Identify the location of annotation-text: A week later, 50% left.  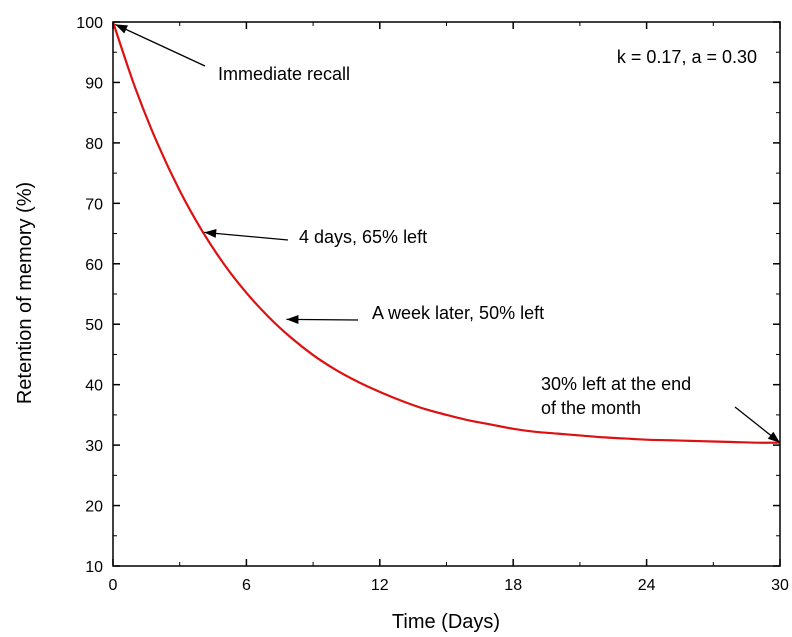
(458, 313).